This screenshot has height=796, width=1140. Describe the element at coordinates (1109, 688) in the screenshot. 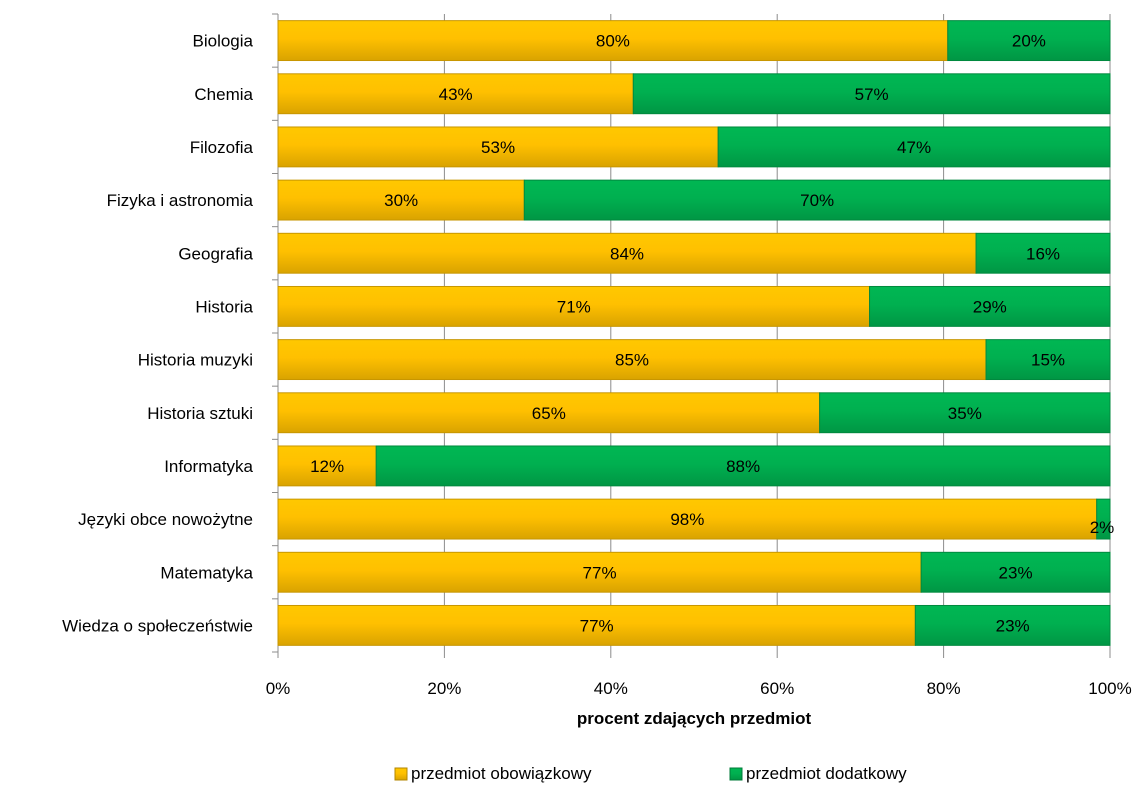

I see `x-tick-label: 100%` at that location.